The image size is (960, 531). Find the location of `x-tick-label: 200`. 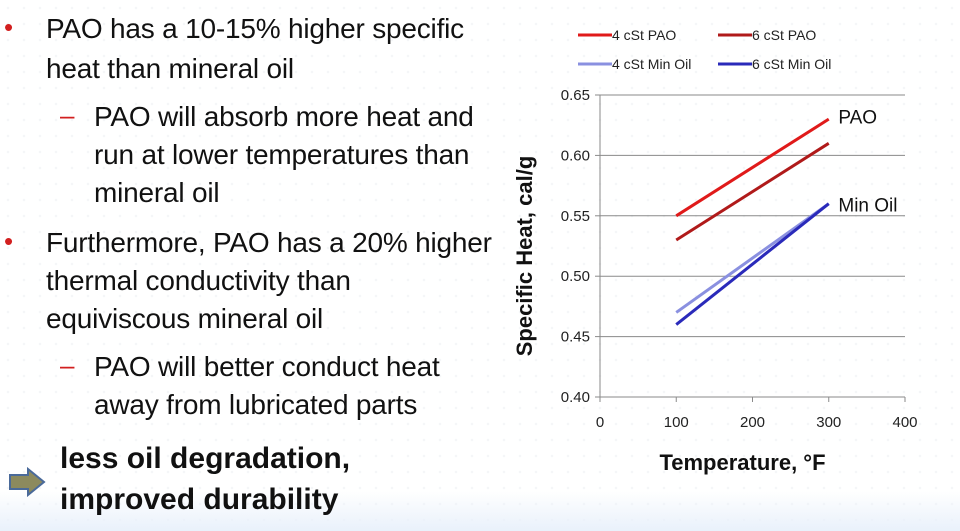

x-tick-label: 200 is located at coordinates (752, 422).